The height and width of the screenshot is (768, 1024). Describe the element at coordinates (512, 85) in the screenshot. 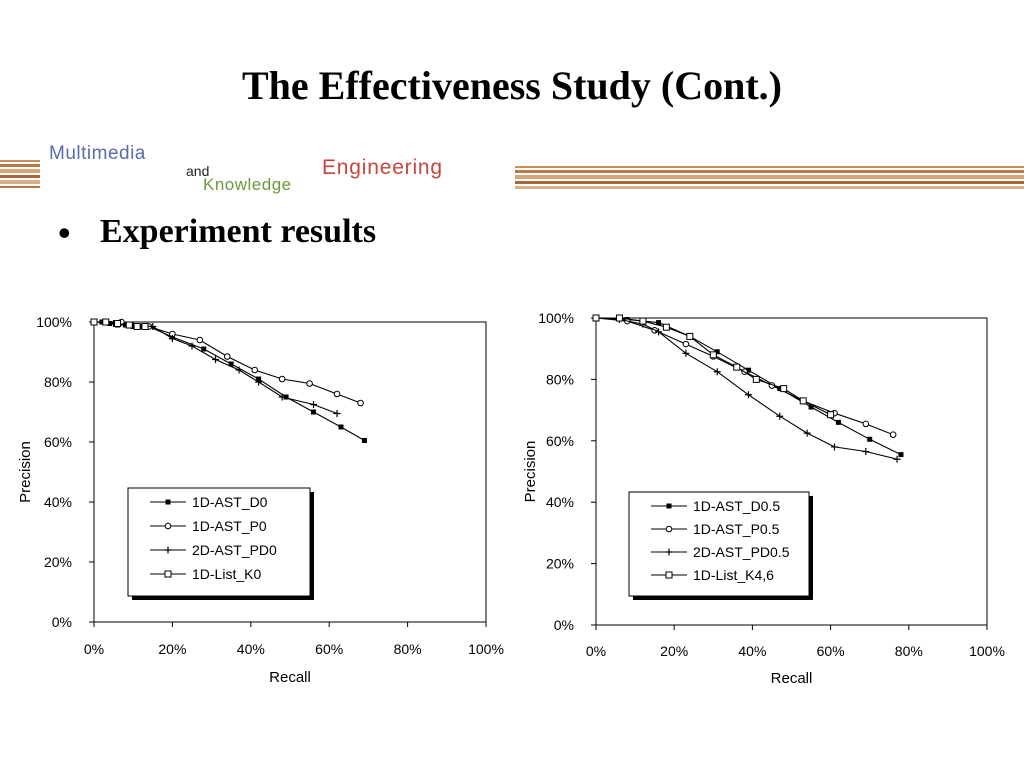

I see `slide-title: The Effectiveness Study (Cont.)` at that location.